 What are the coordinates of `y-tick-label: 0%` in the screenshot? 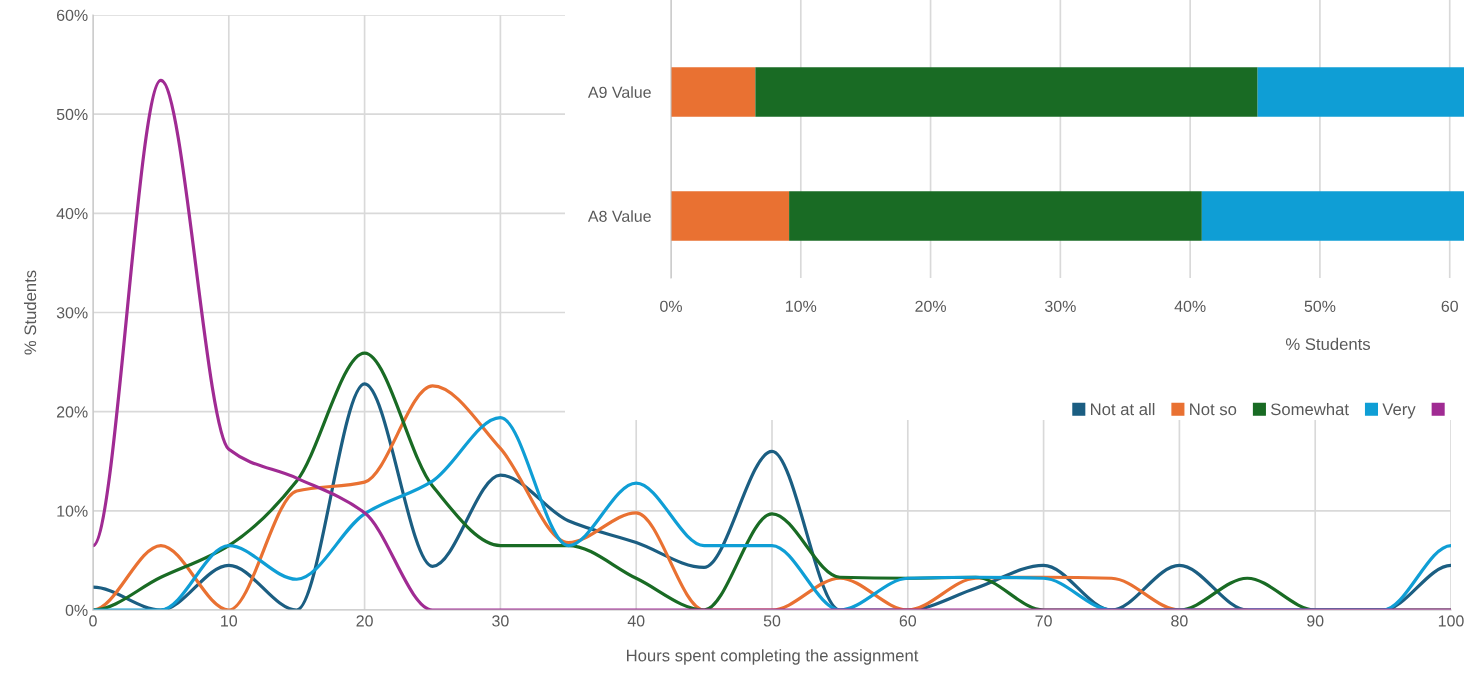 It's located at (76, 610).